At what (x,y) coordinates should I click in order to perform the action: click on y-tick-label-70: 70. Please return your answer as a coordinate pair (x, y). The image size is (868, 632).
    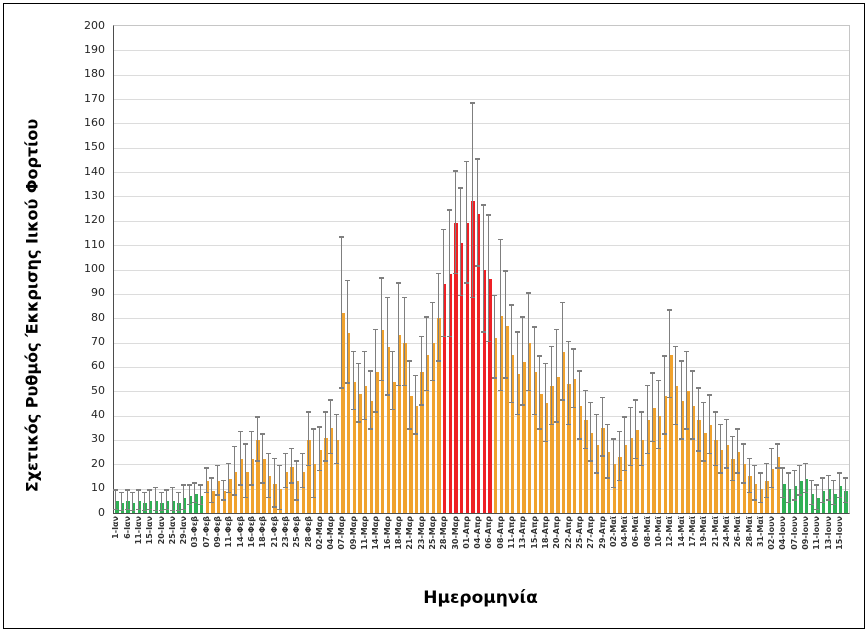
    Looking at the image, I should click on (98, 342).